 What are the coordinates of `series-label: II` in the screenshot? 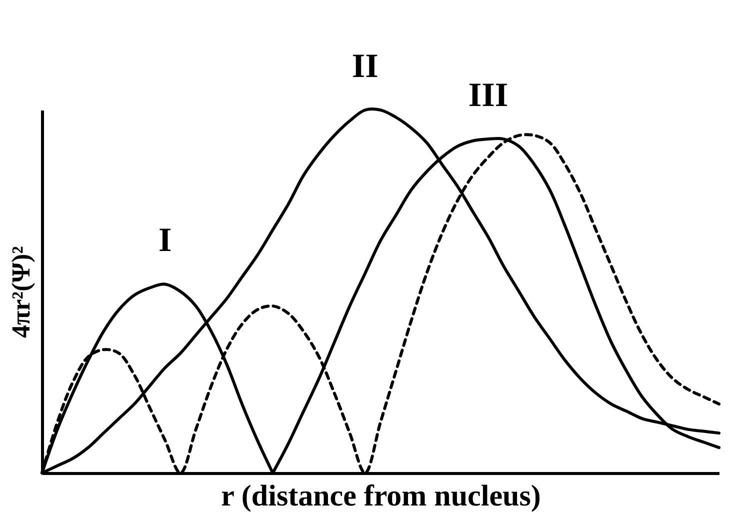 It's located at (365, 66).